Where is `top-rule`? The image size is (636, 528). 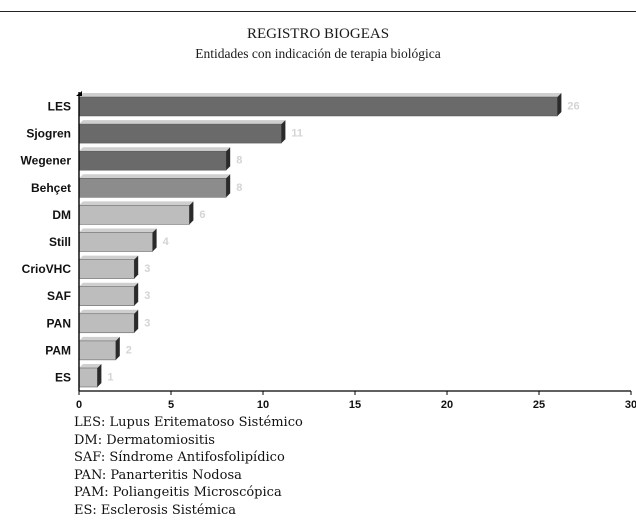
top-rule is located at coordinates (318, 11).